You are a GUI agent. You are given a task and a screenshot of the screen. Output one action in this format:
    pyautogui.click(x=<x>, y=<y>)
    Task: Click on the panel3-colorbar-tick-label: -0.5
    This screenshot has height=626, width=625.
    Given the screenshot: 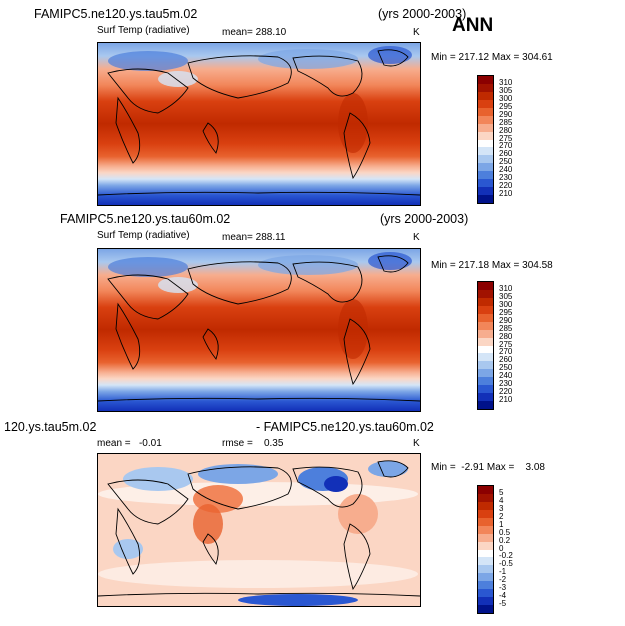 What is the action you would take?
    pyautogui.click(x=506, y=564)
    